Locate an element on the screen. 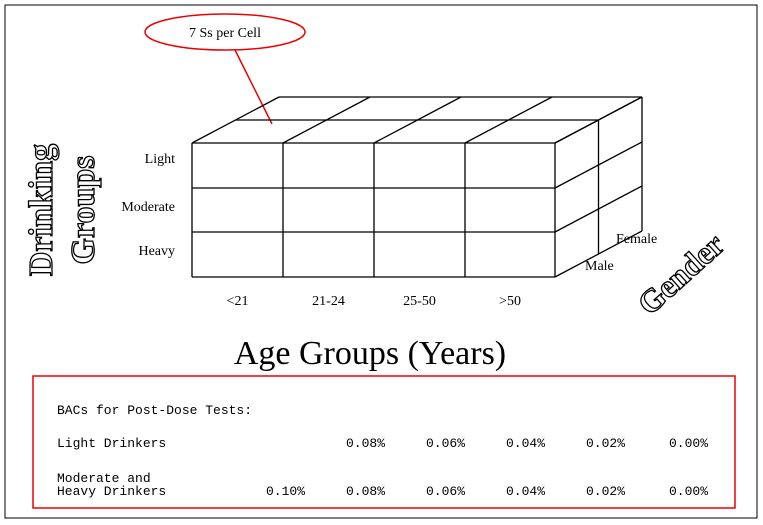  row-label: Moderate is located at coordinates (148, 207).